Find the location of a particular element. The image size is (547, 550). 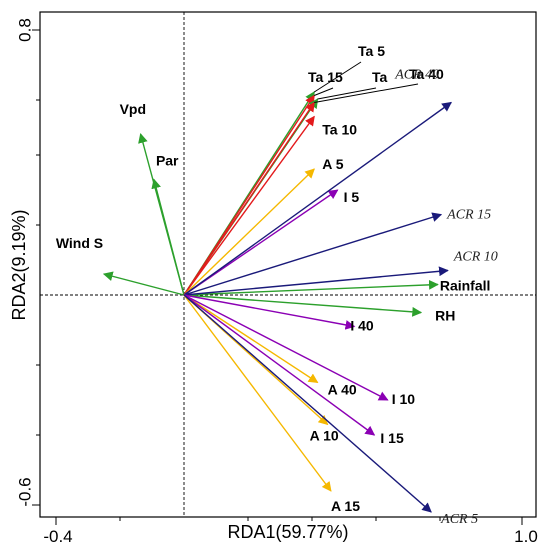

arrow-label-ta-10: Ta 10 is located at coordinates (339, 130).